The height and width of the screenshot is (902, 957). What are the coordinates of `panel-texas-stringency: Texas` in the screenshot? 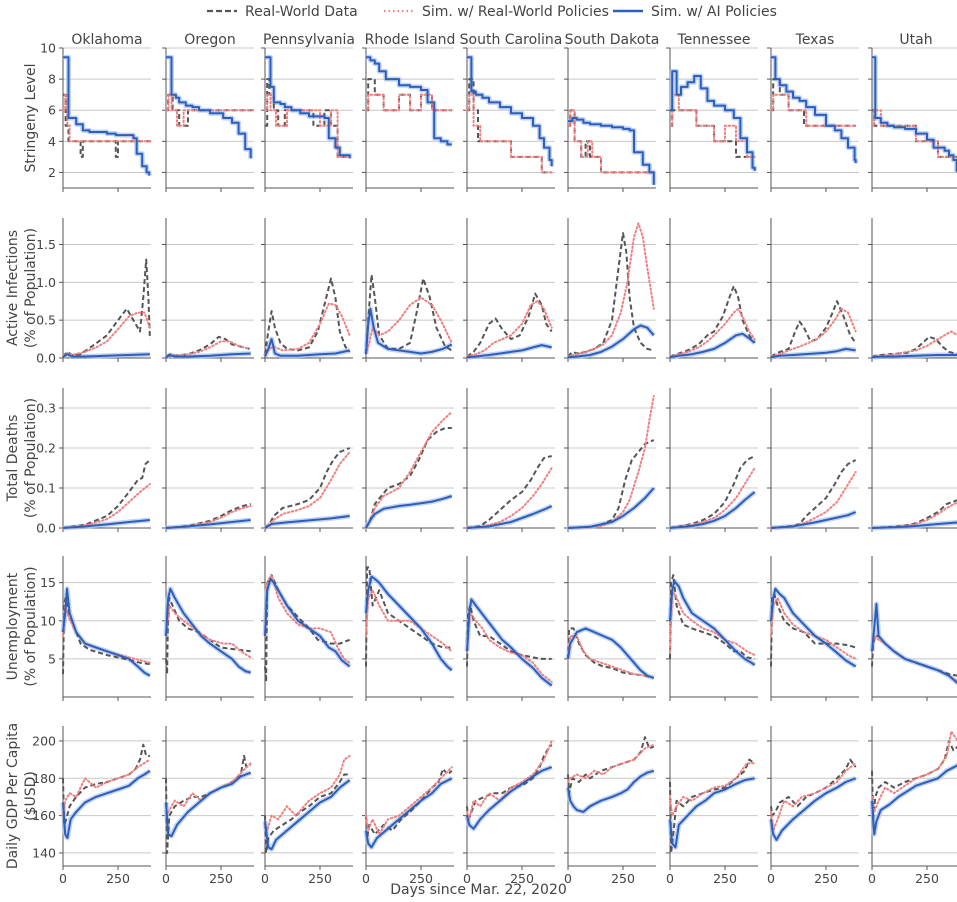 It's located at (813, 112).